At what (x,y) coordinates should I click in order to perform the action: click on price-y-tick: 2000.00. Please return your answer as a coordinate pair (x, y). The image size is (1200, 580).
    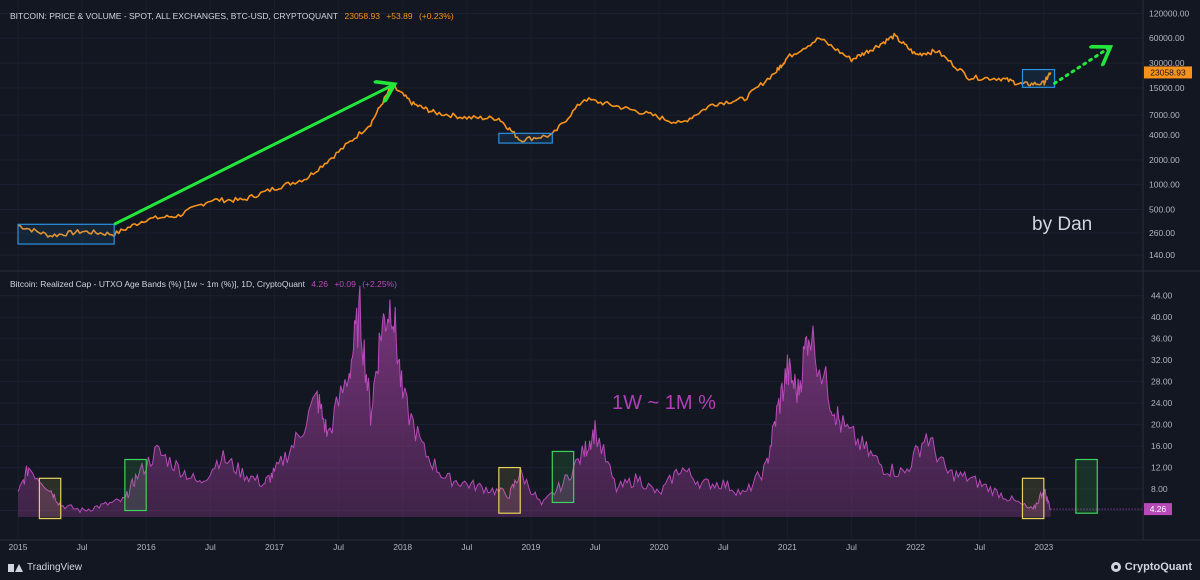
    Looking at the image, I should click on (1164, 160).